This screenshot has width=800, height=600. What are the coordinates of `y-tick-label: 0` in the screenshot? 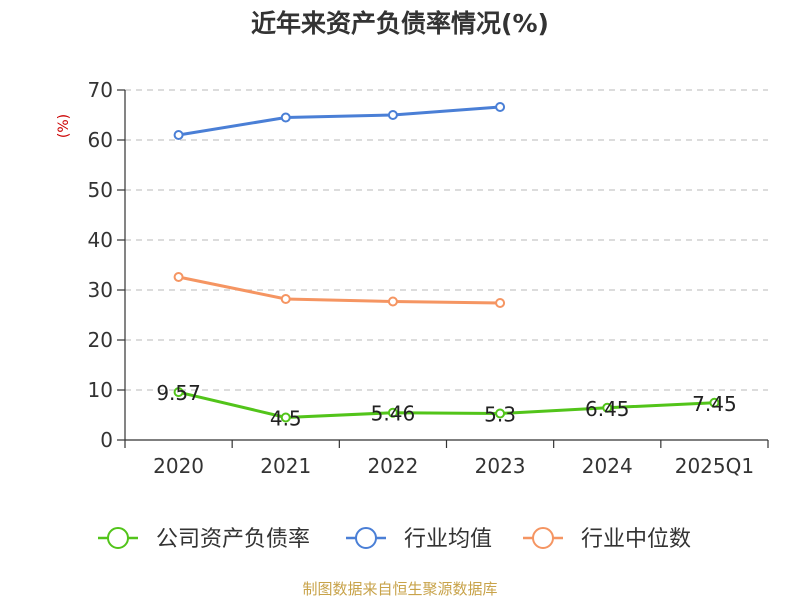 It's located at (106, 440).